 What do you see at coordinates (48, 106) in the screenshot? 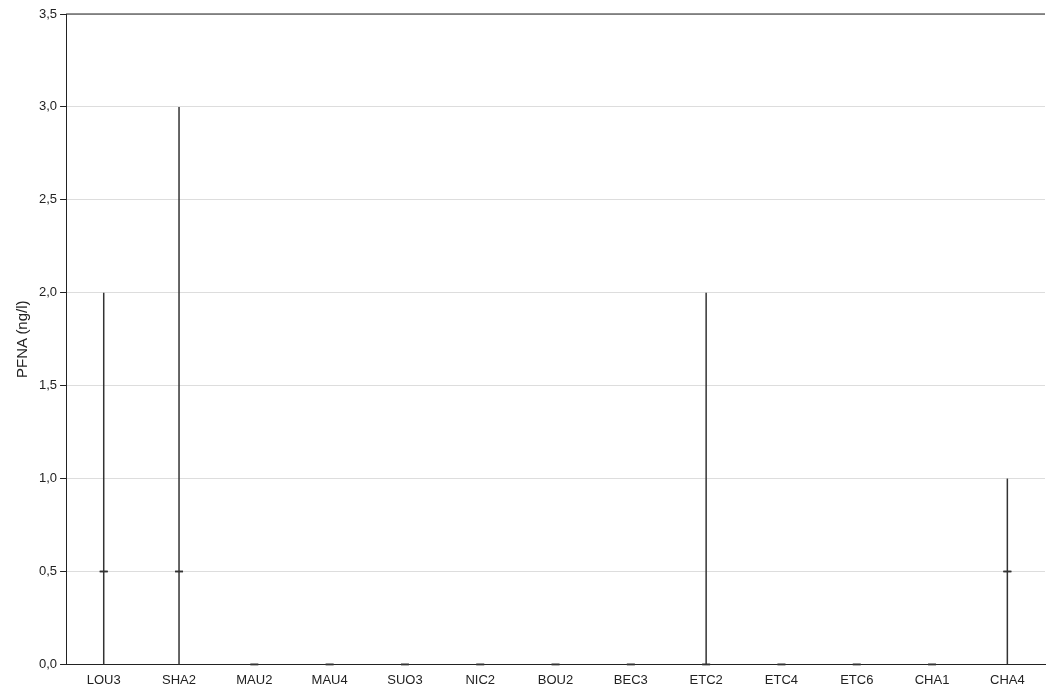
I see `y-tick-label: 3,0` at bounding box center [48, 106].